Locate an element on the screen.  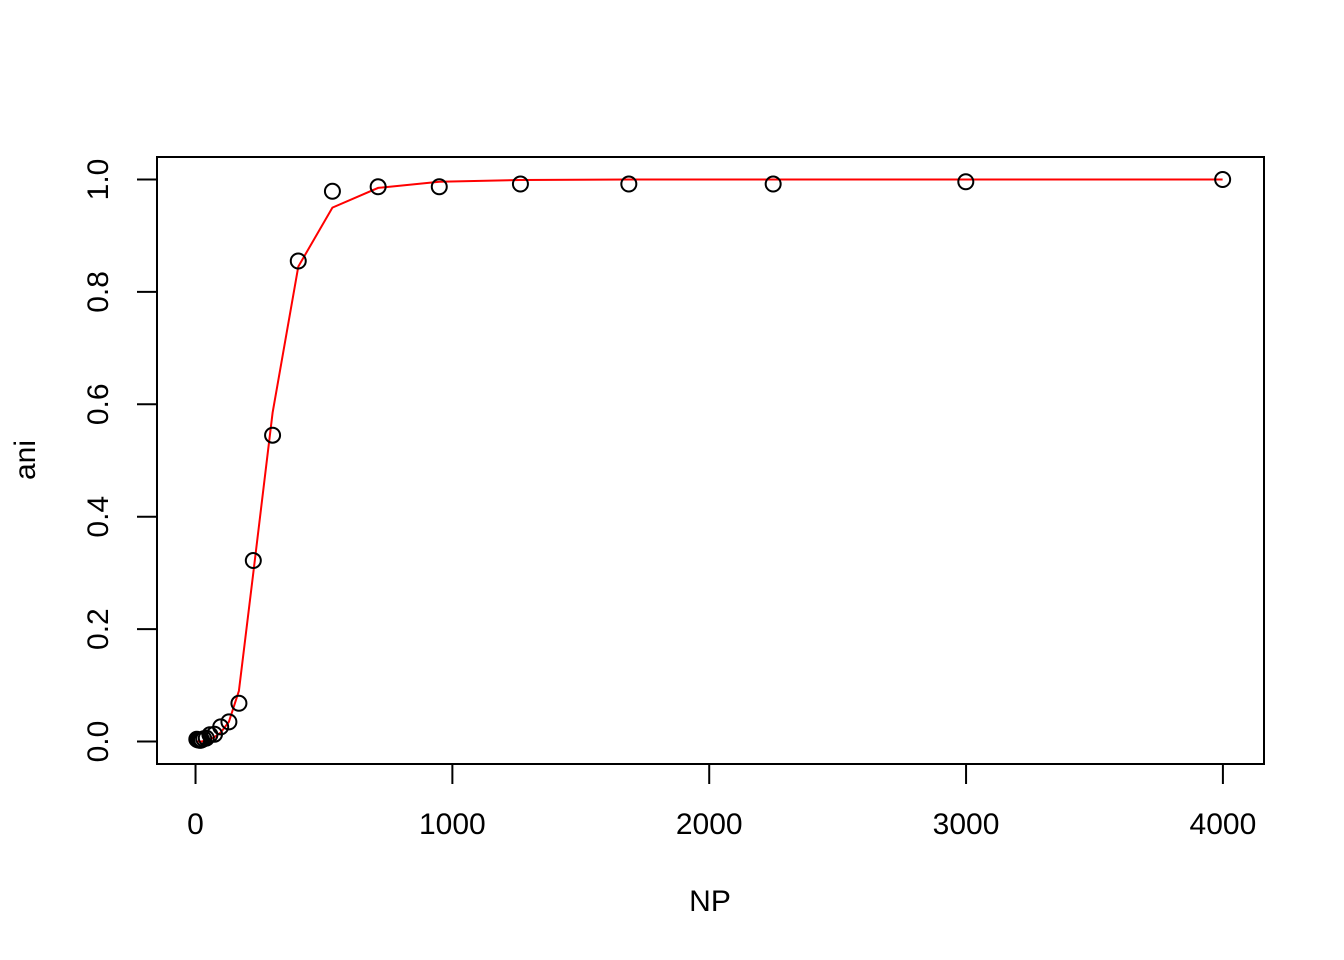
y-tick-label: 0.0 is located at coordinates (98, 742).